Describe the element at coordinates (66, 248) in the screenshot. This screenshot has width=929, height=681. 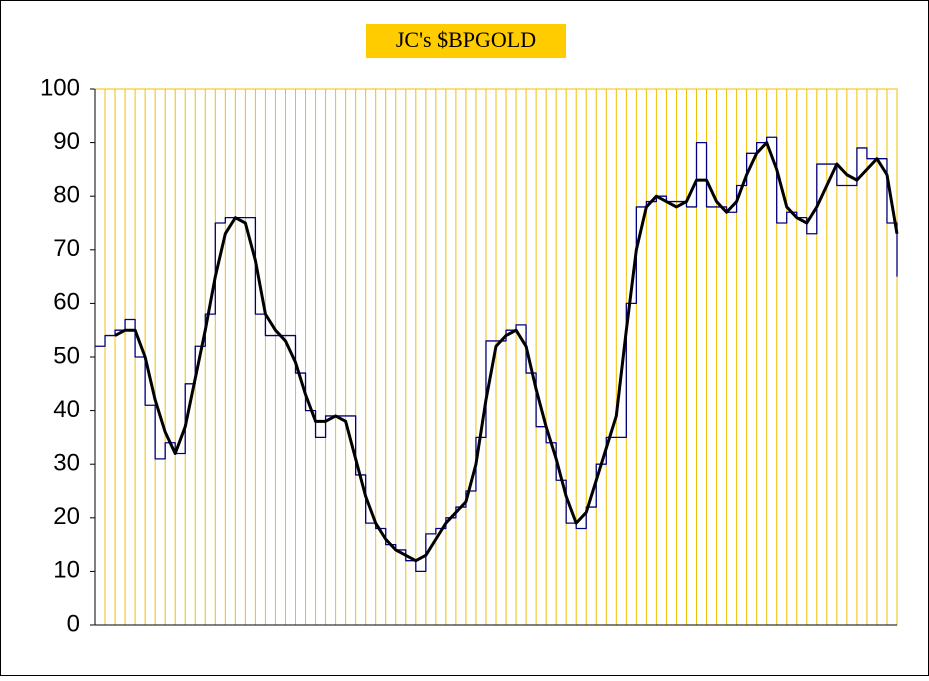
I see `y-tick-label: 70` at that location.